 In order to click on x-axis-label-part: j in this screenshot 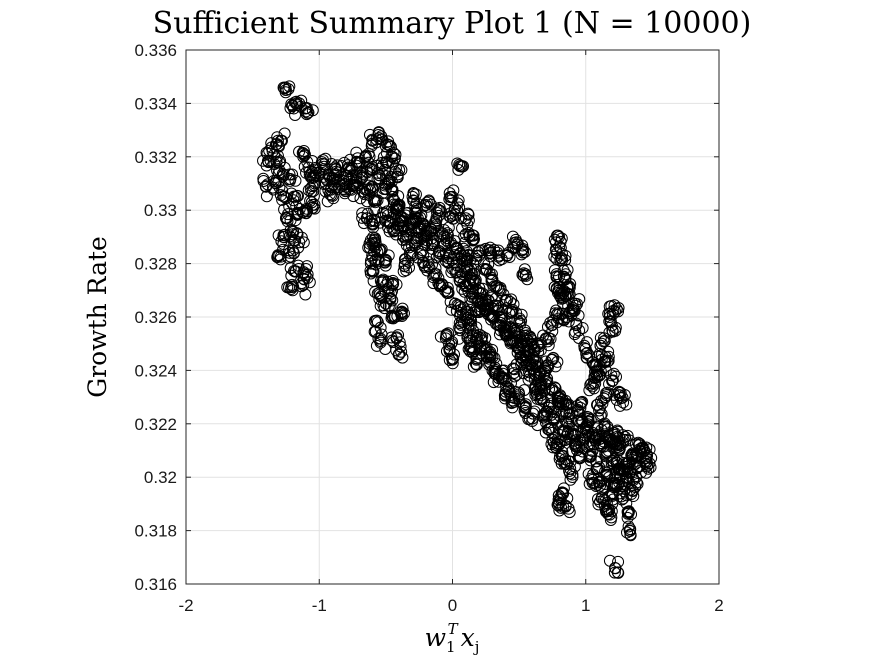, I will do `click(476, 647)`.